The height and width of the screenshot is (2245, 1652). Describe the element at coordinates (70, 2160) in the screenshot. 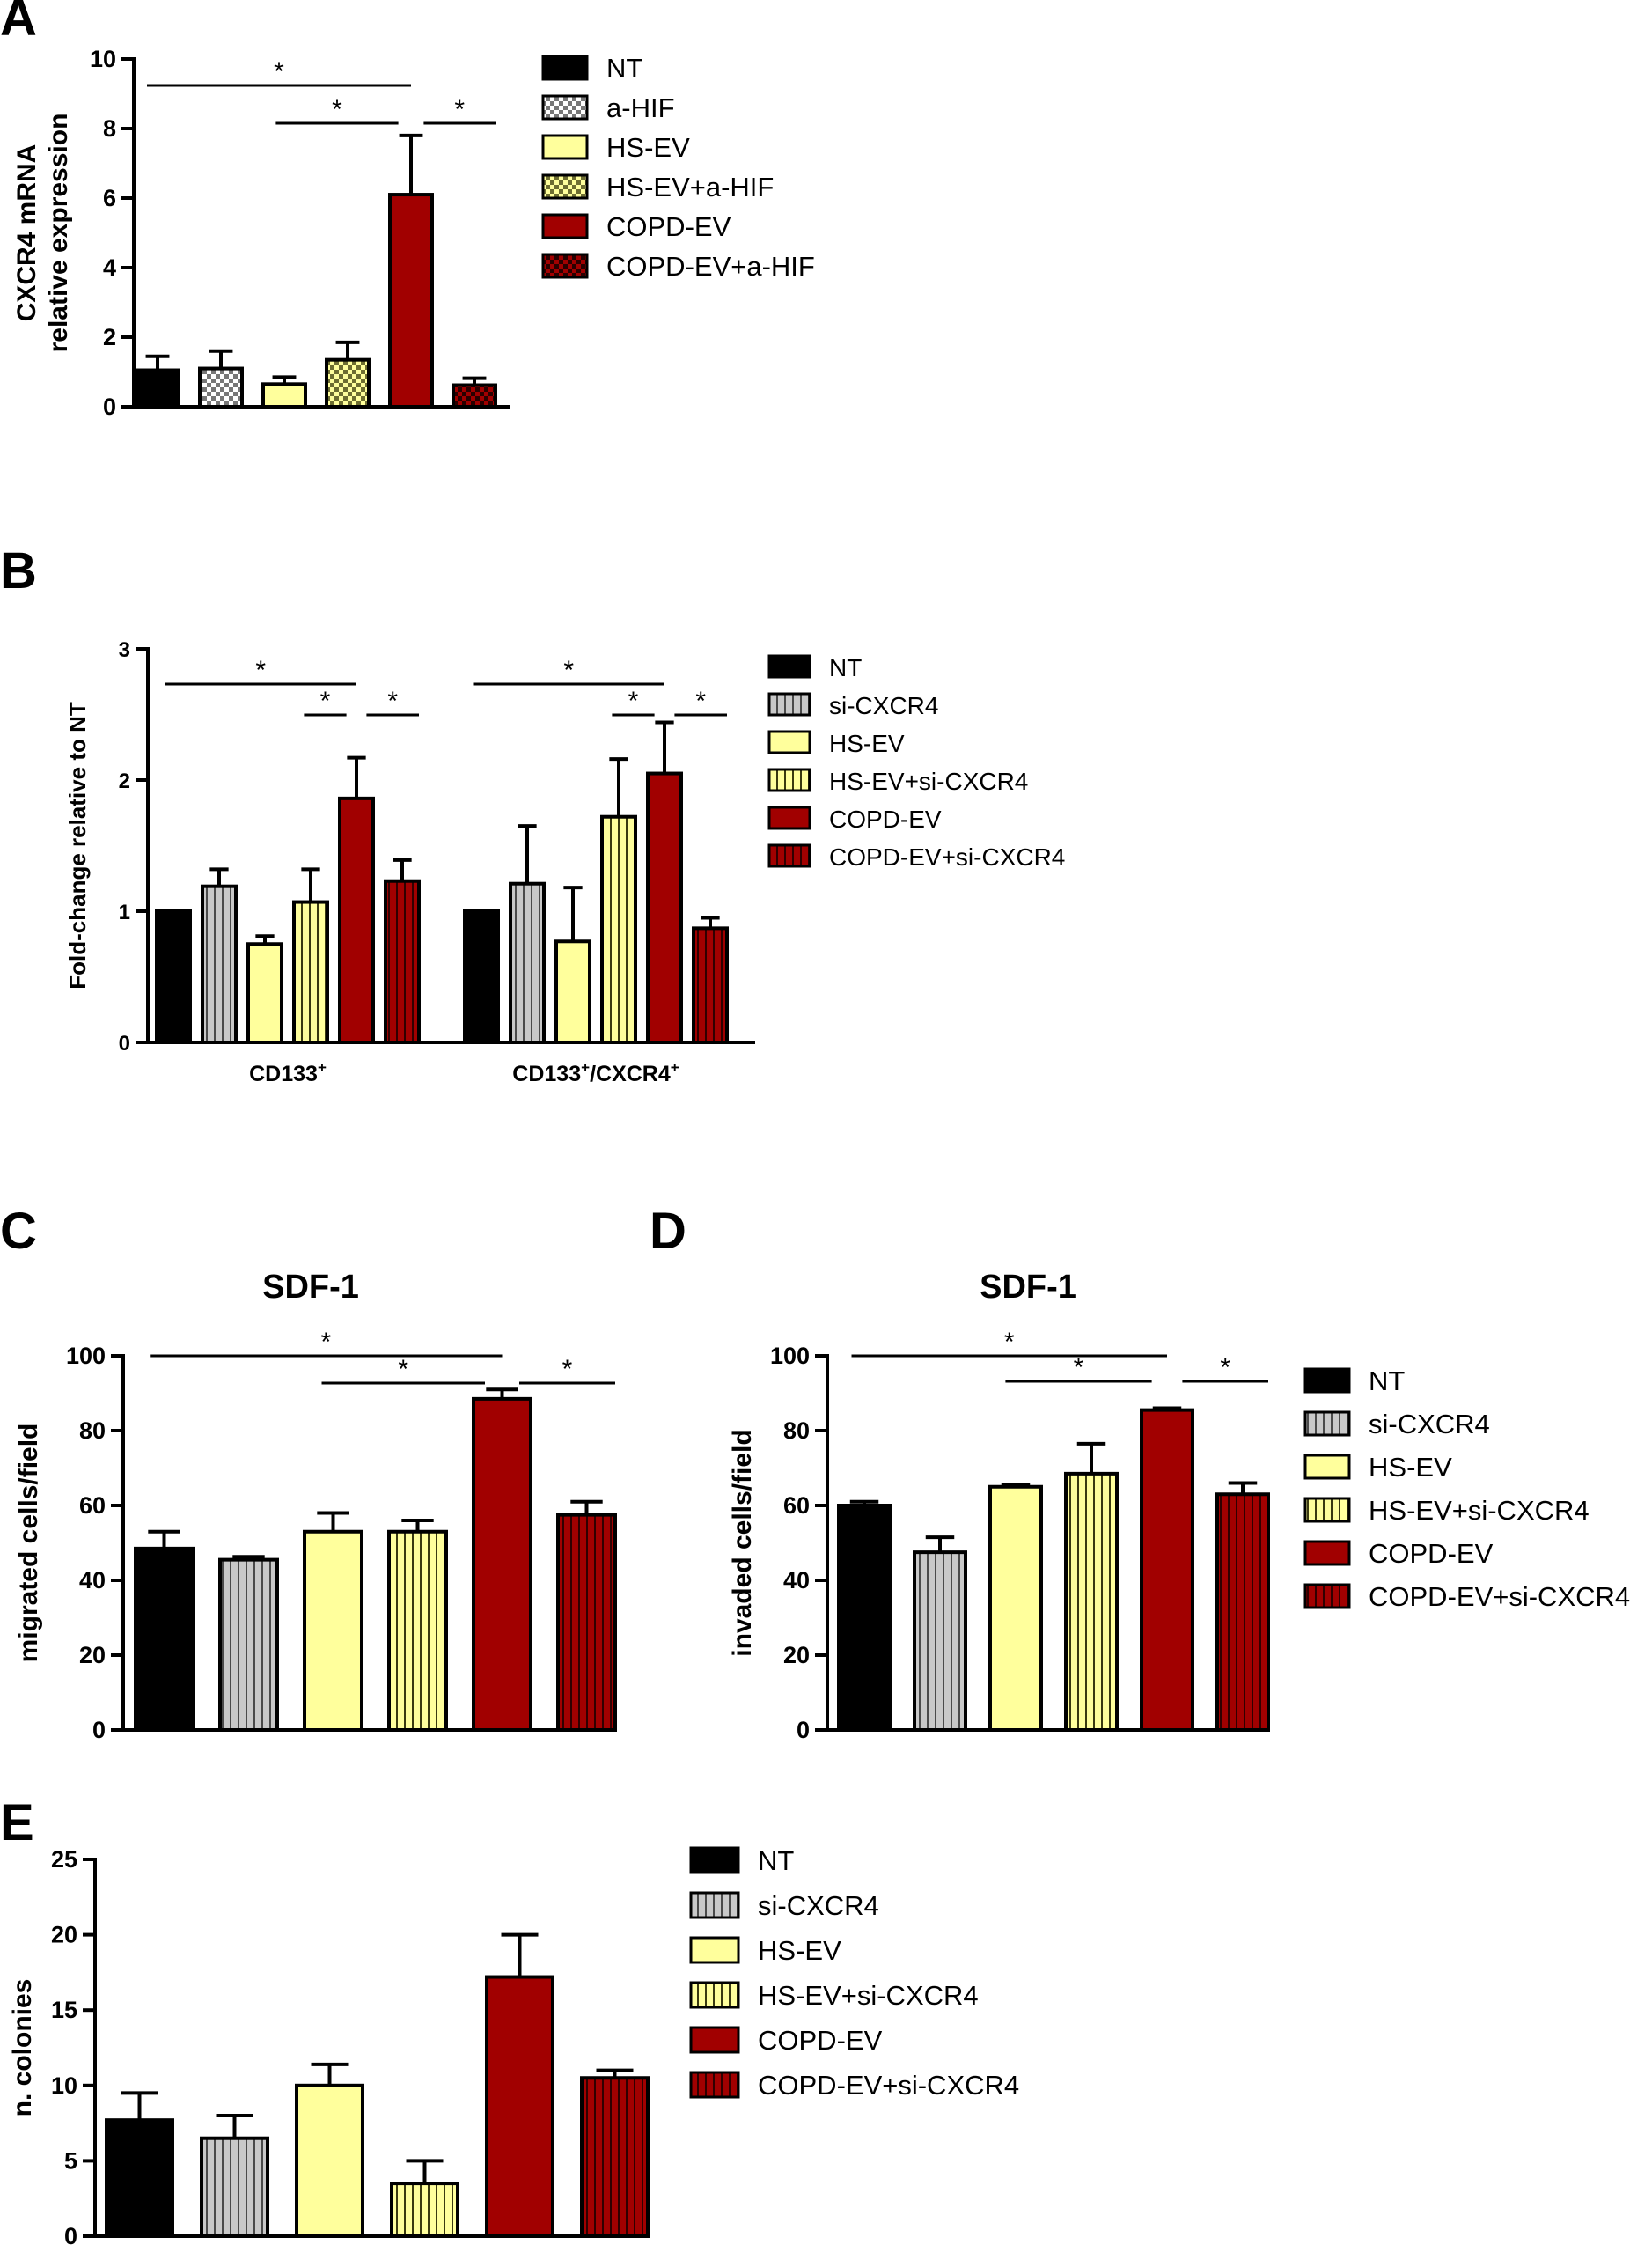

I see `y-tick-label: 5` at that location.